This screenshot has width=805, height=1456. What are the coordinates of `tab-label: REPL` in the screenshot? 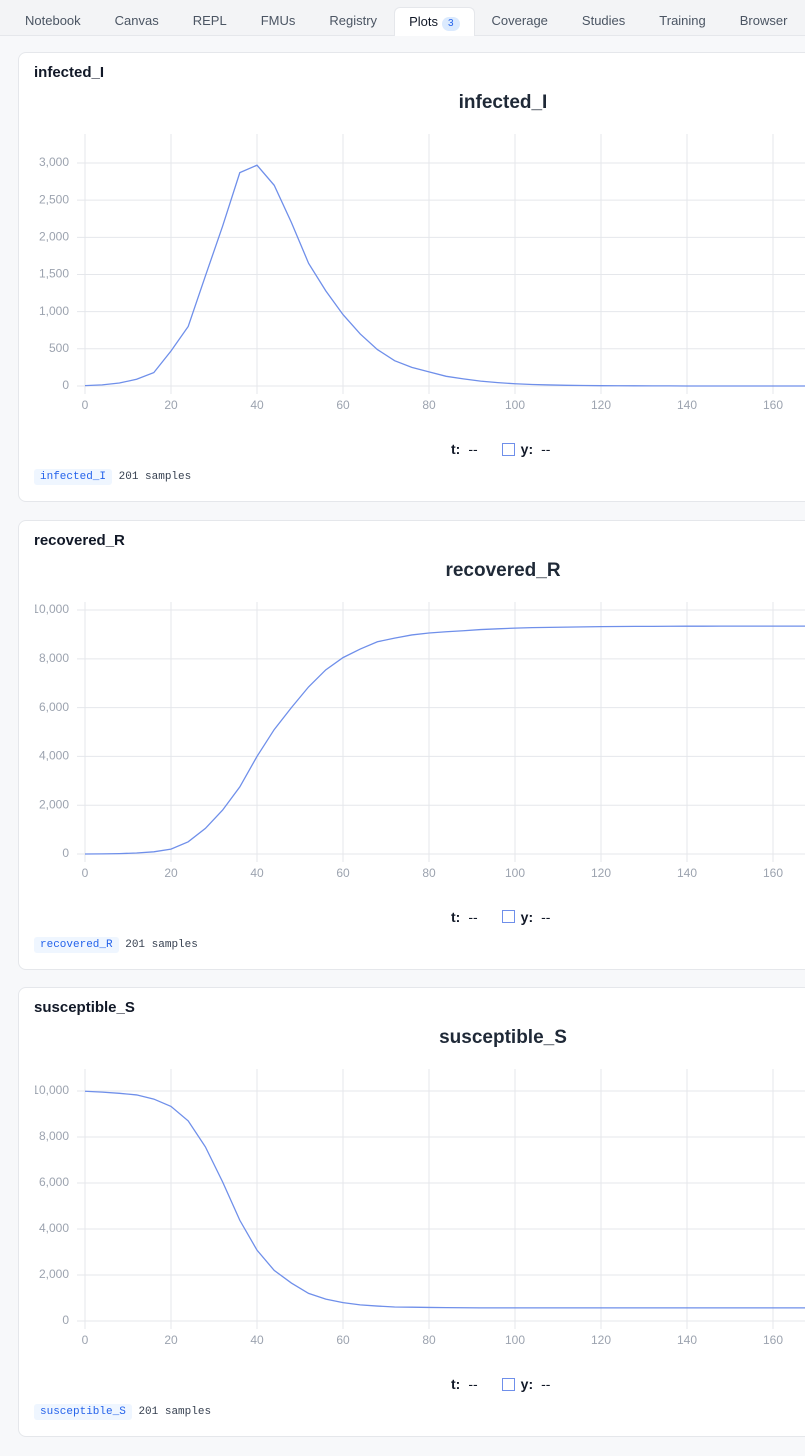 It's located at (209, 20).